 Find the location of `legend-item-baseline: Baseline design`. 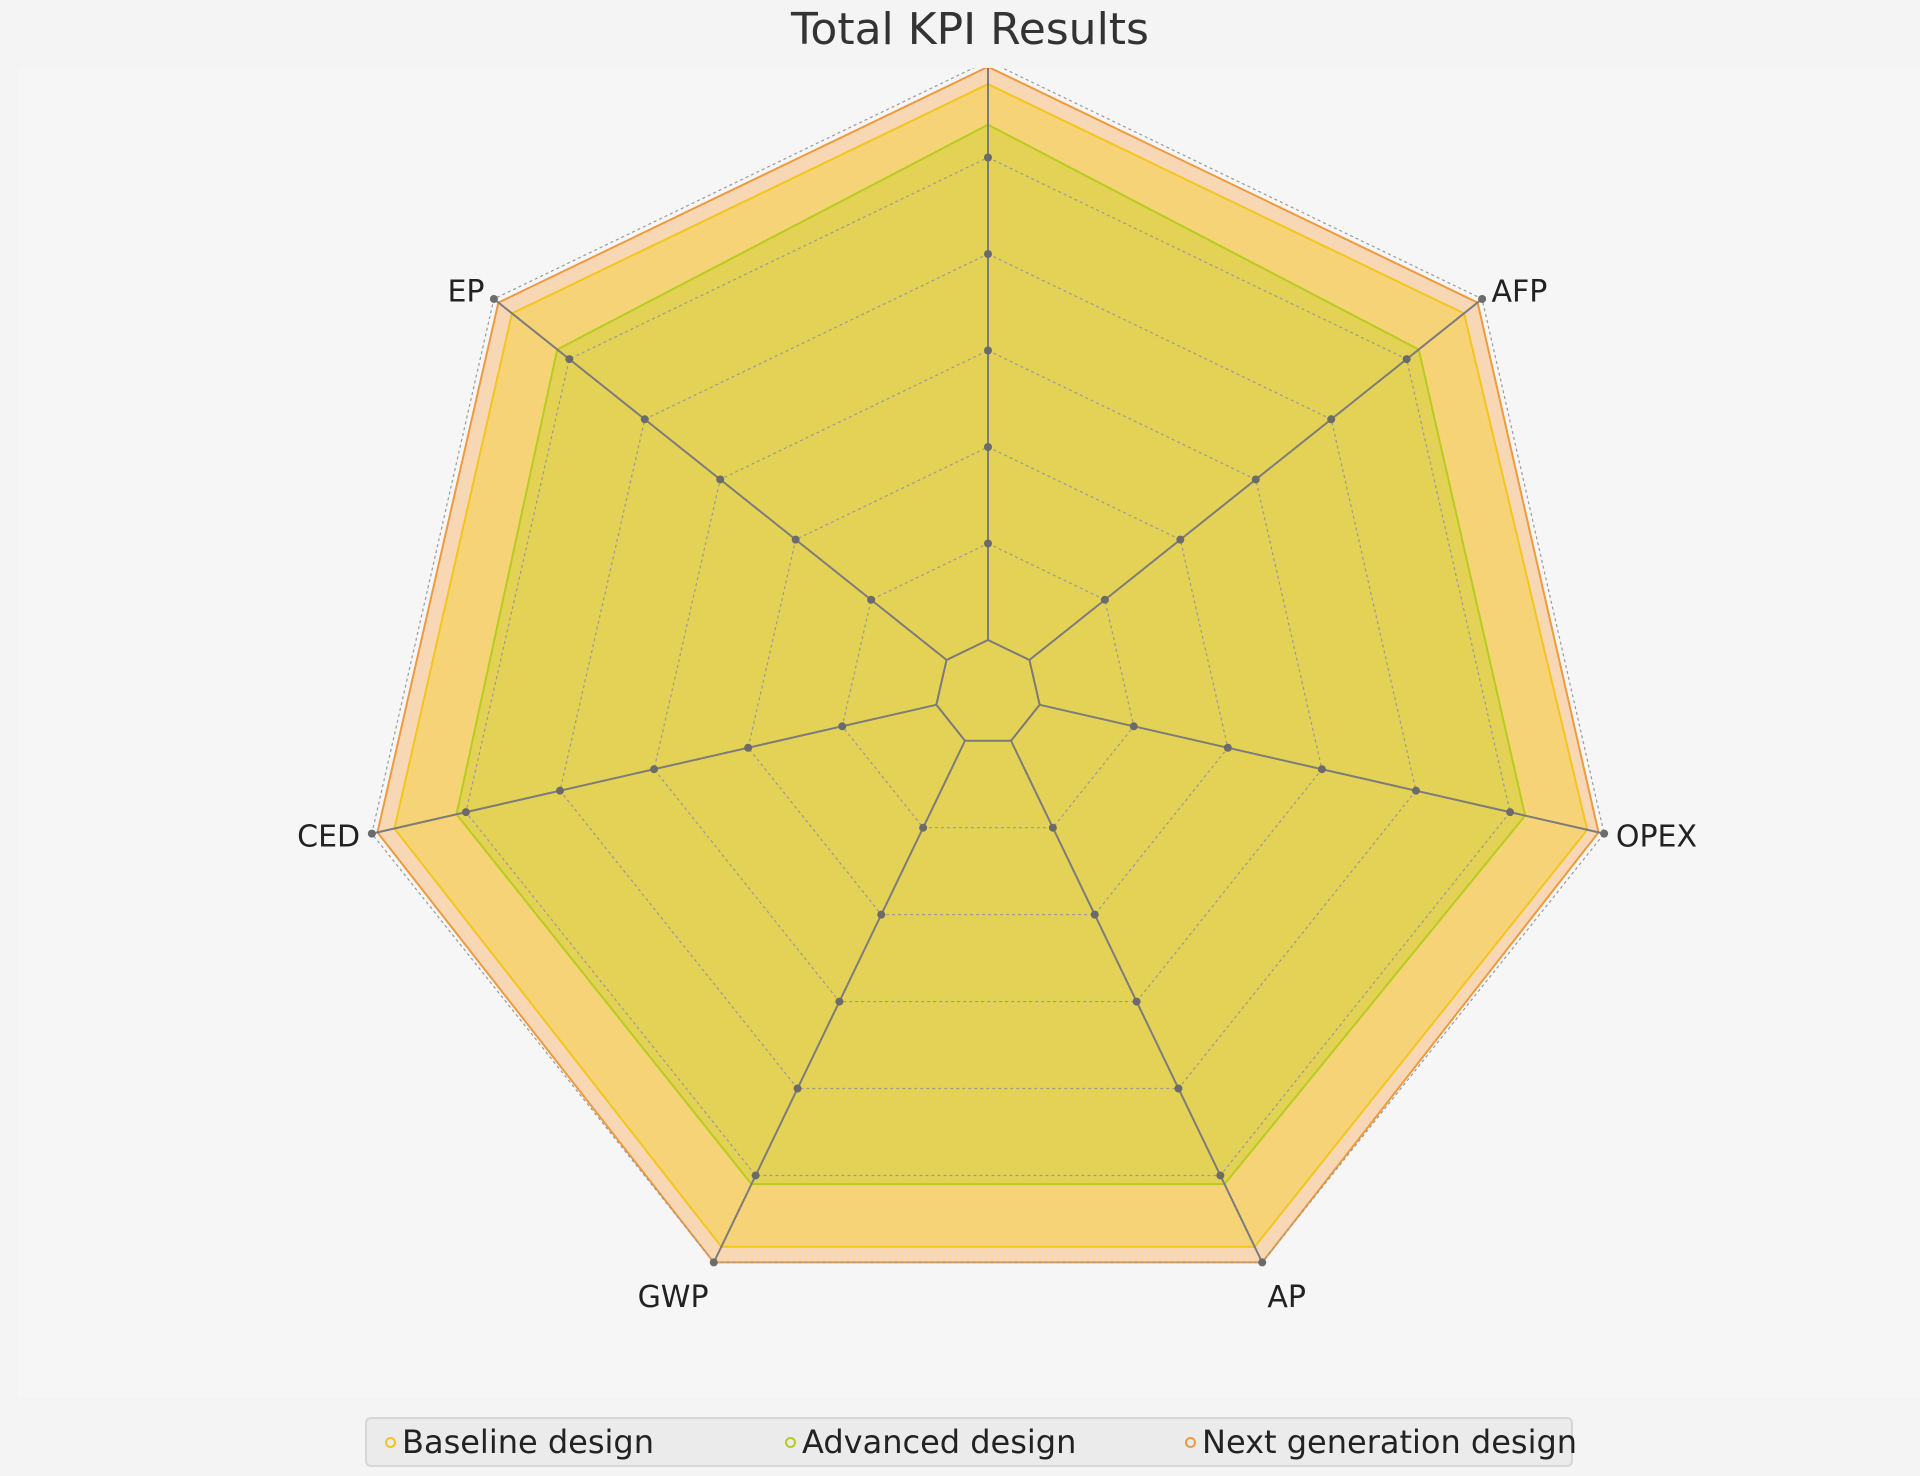

legend-item-baseline: Baseline design is located at coordinates (519, 1442).